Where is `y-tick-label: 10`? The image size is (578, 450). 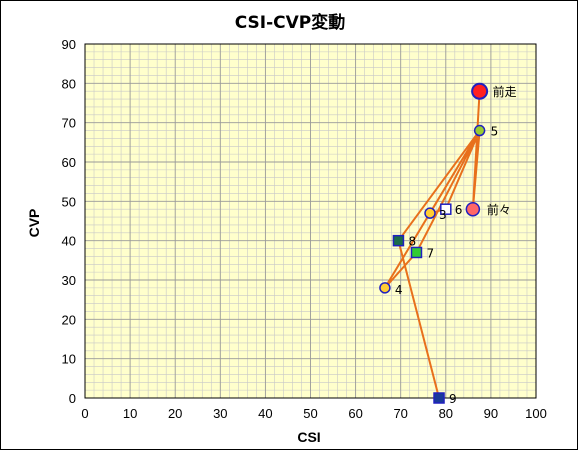
y-tick-label: 10 is located at coordinates (69, 359).